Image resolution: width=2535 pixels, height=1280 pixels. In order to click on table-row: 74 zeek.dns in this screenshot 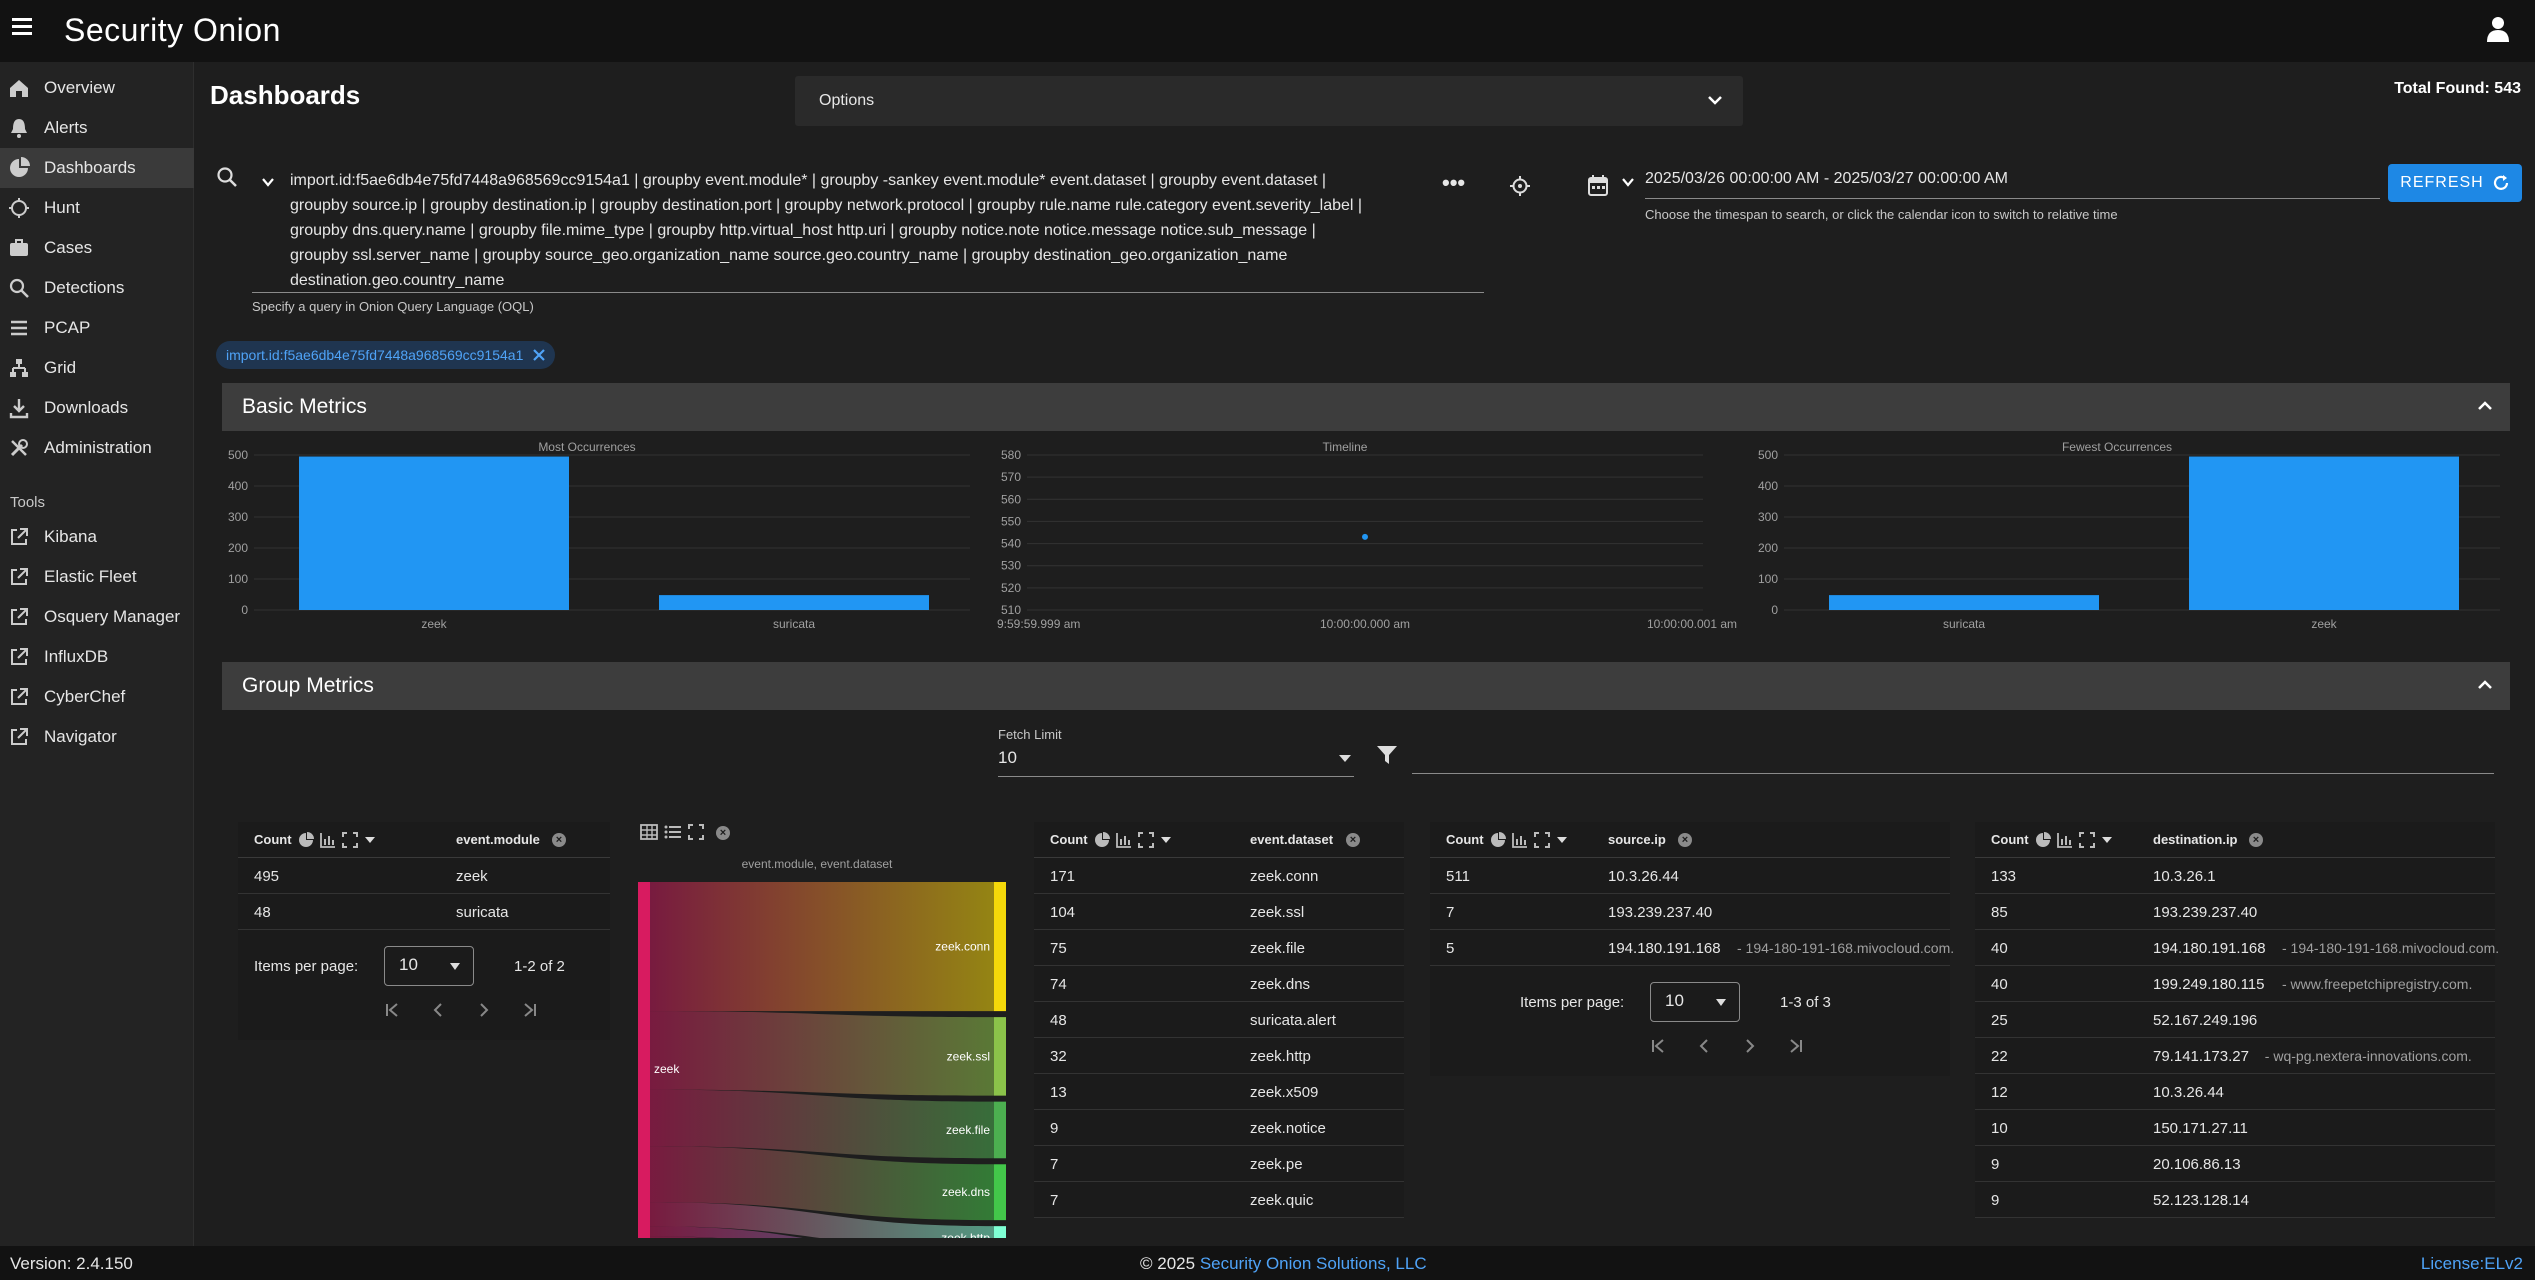, I will do `click(1219, 984)`.